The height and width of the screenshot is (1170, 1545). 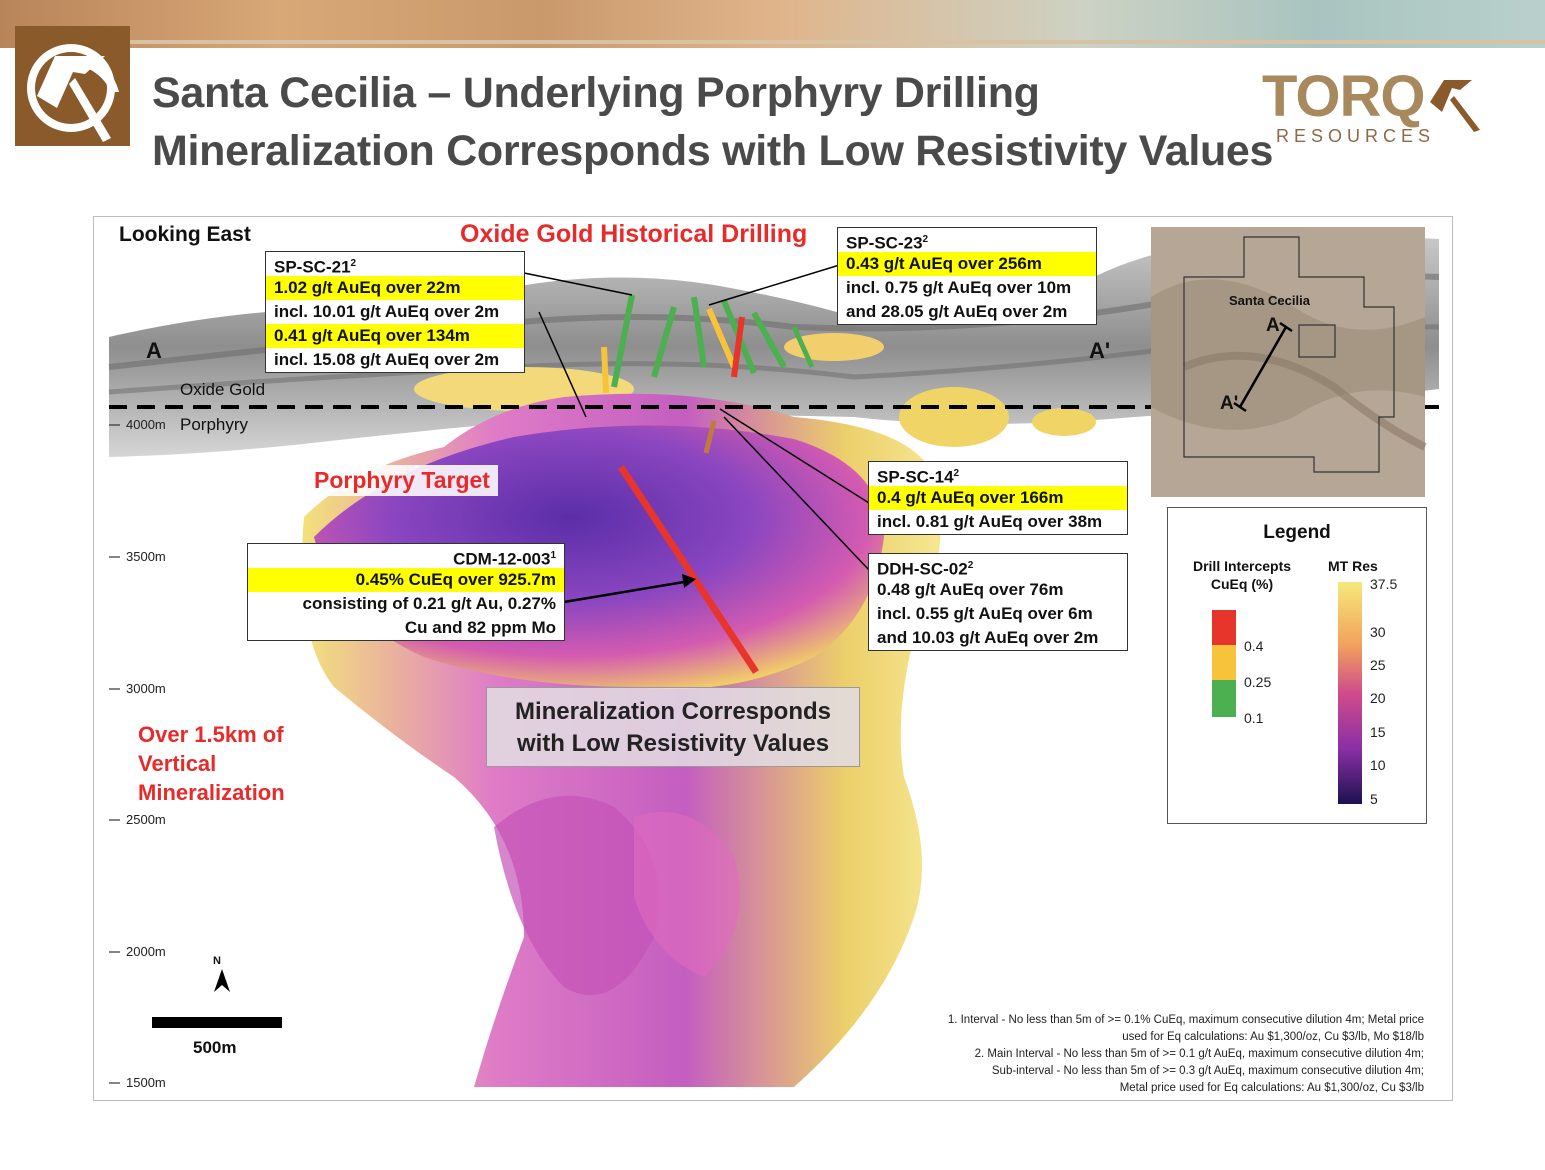 What do you see at coordinates (1378, 665) in the screenshot?
I see `legend-res-tick: 25` at bounding box center [1378, 665].